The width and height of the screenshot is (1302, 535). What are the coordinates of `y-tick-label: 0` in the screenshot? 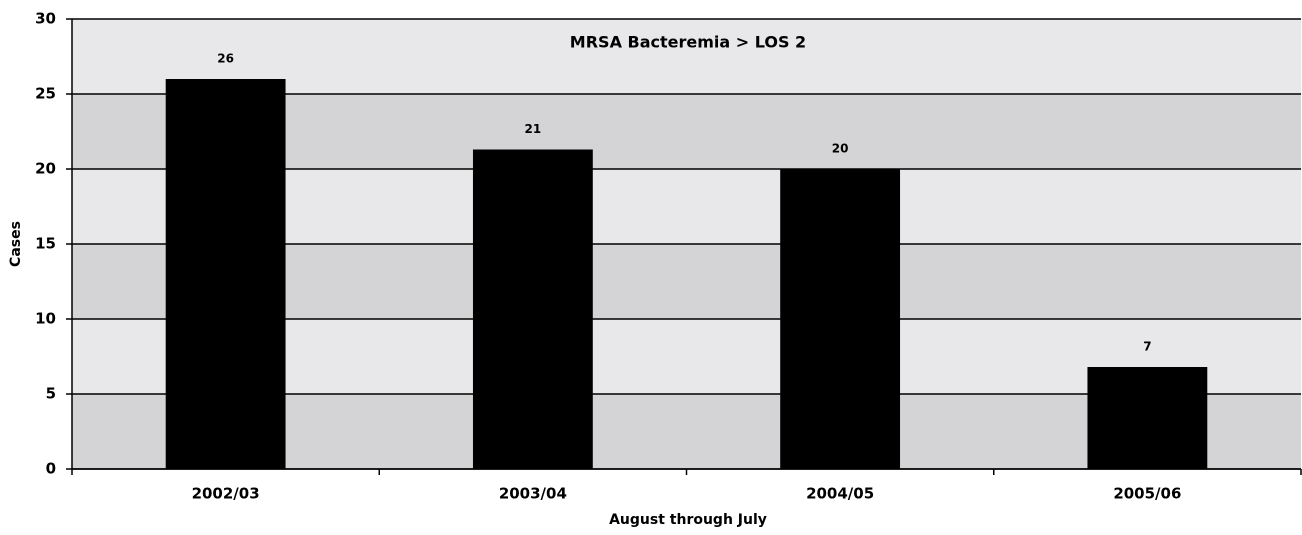 It's located at (51, 469).